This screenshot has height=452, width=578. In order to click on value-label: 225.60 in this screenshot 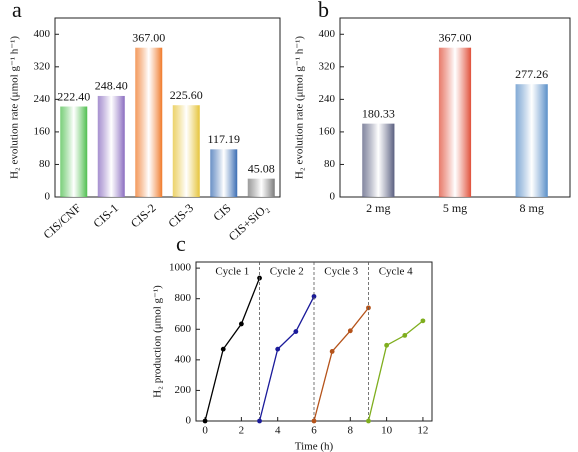, I will do `click(186, 95)`.